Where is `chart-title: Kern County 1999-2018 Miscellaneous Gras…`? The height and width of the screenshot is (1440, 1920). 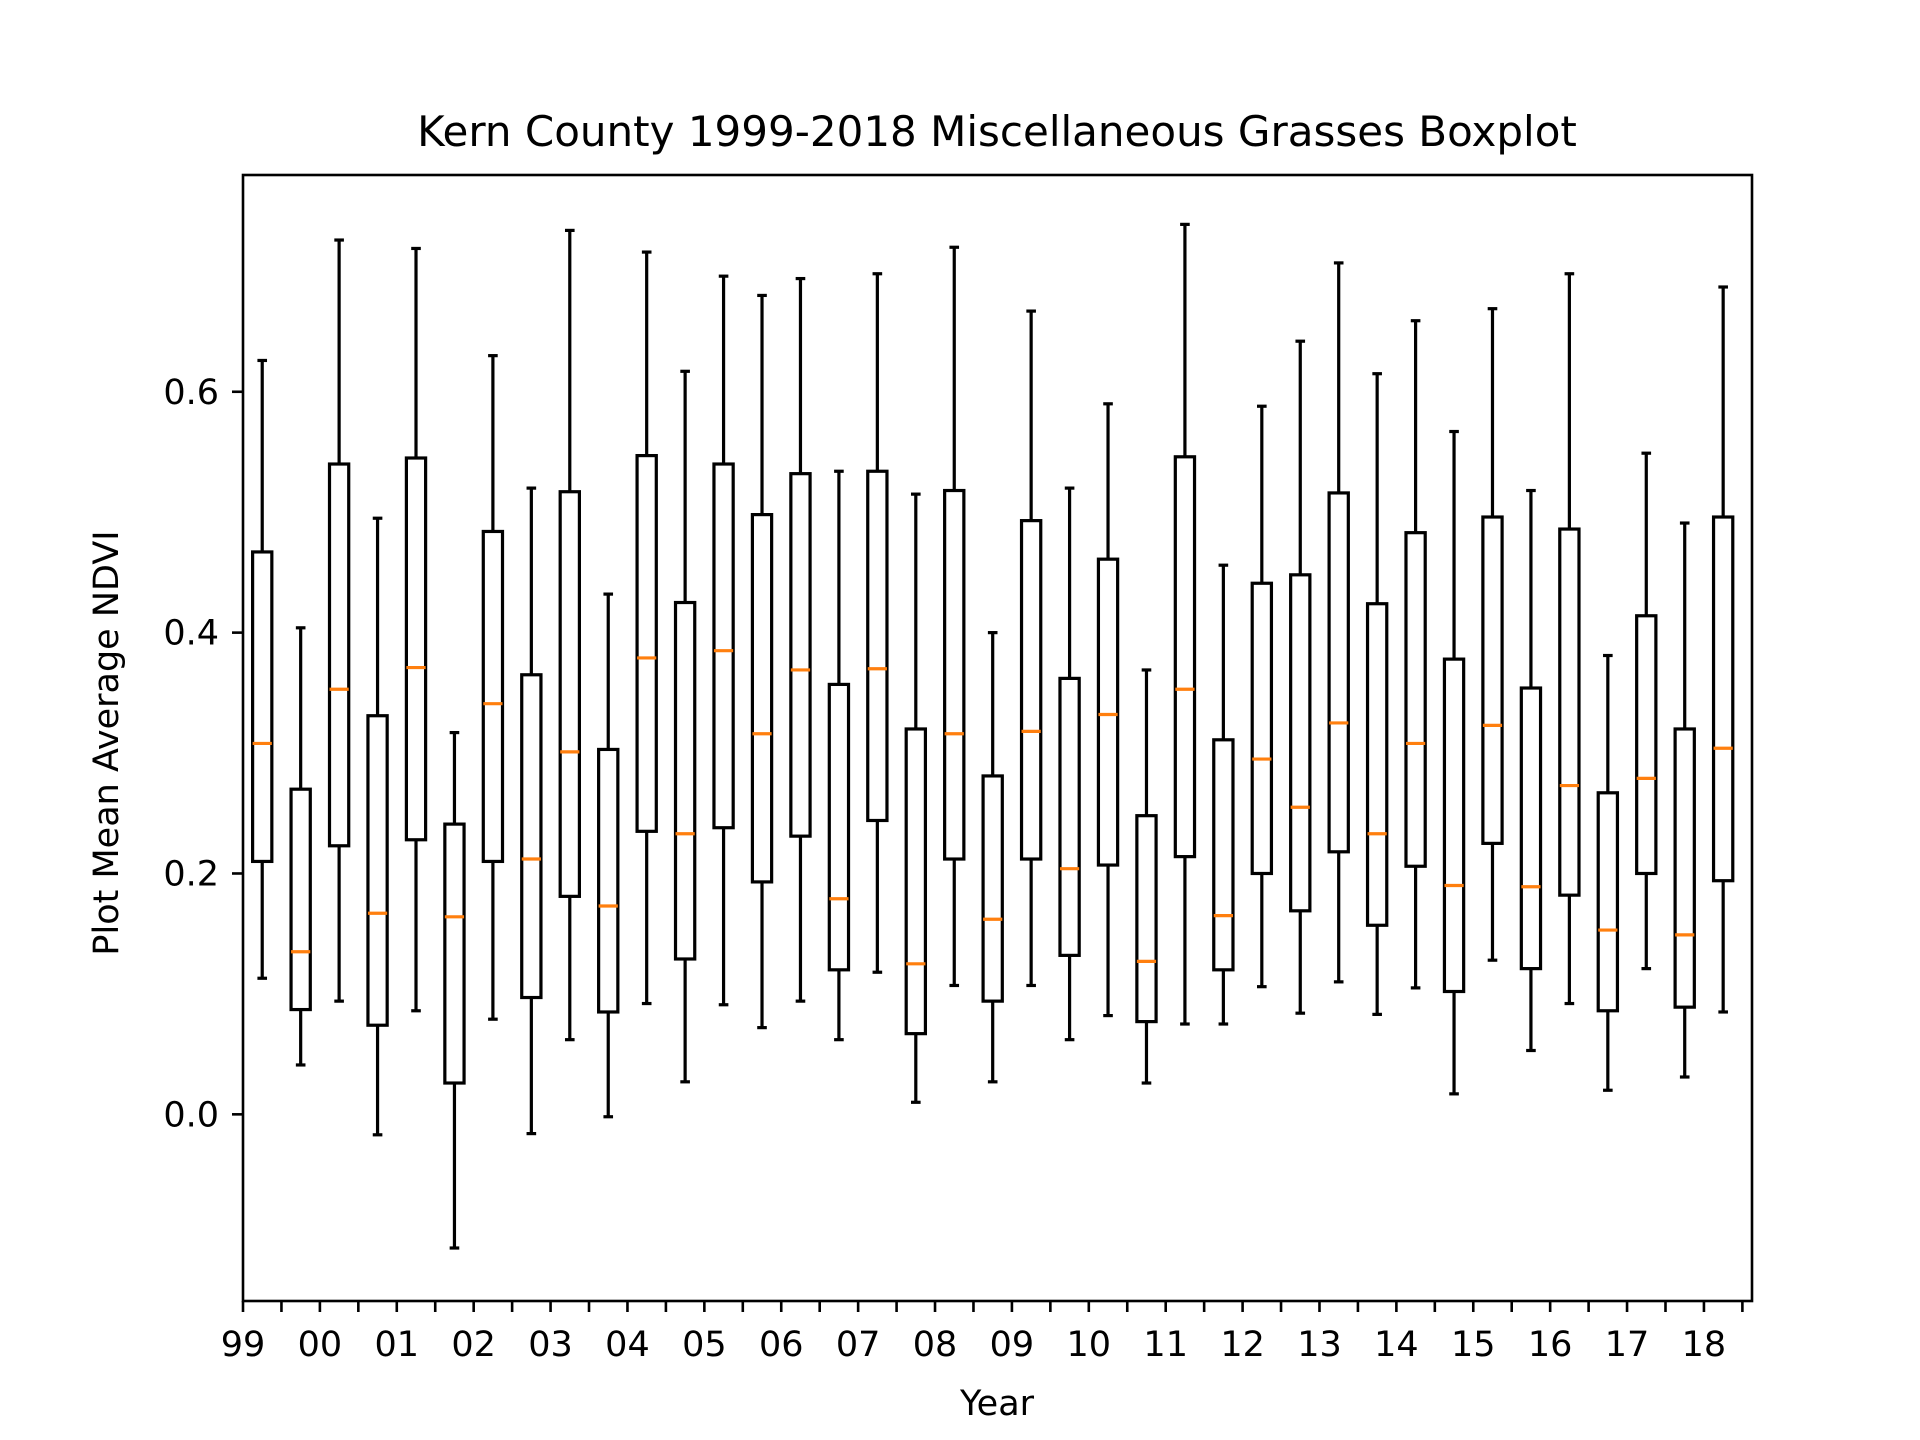
chart-title: Kern County 1999-2018 Miscellaneous Gras… is located at coordinates (997, 131).